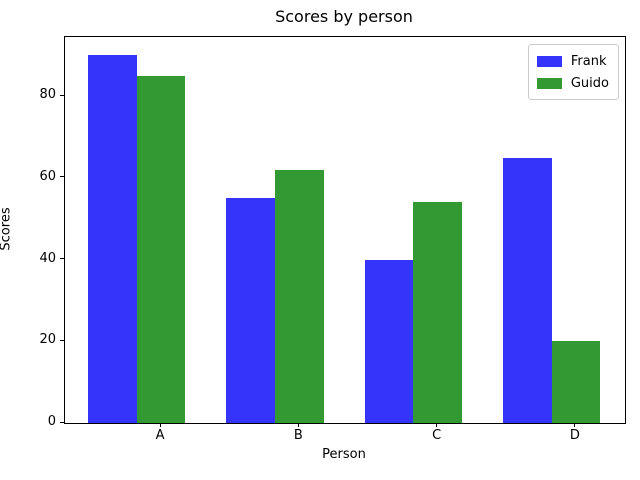 This screenshot has height=480, width=640. I want to click on x-tick-label-b: B, so click(298, 435).